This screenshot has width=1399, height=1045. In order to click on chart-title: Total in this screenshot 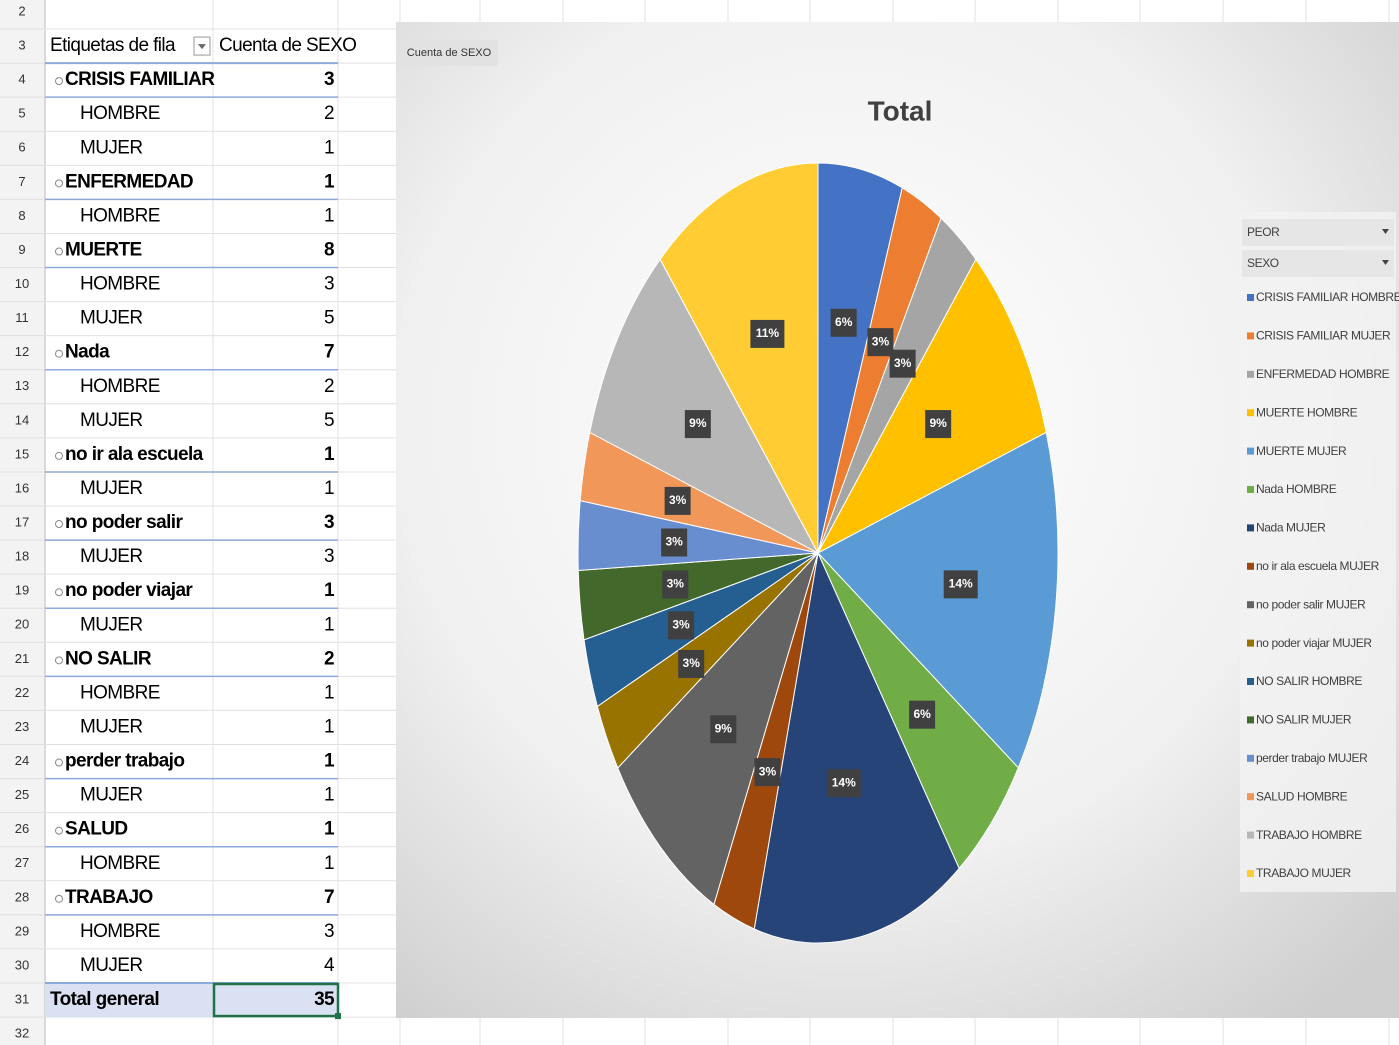, I will do `click(900, 110)`.